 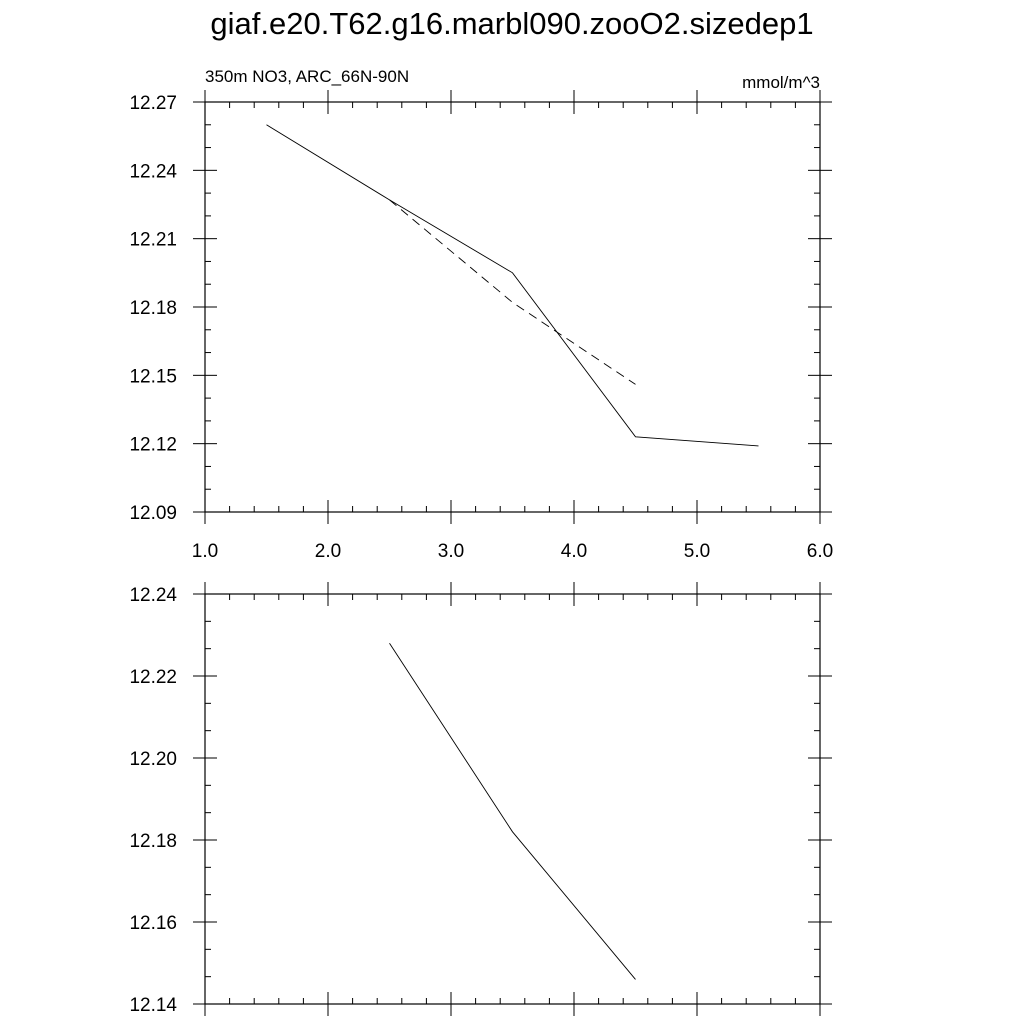 I want to click on x-tick-label: 6.0, so click(x=820, y=551).